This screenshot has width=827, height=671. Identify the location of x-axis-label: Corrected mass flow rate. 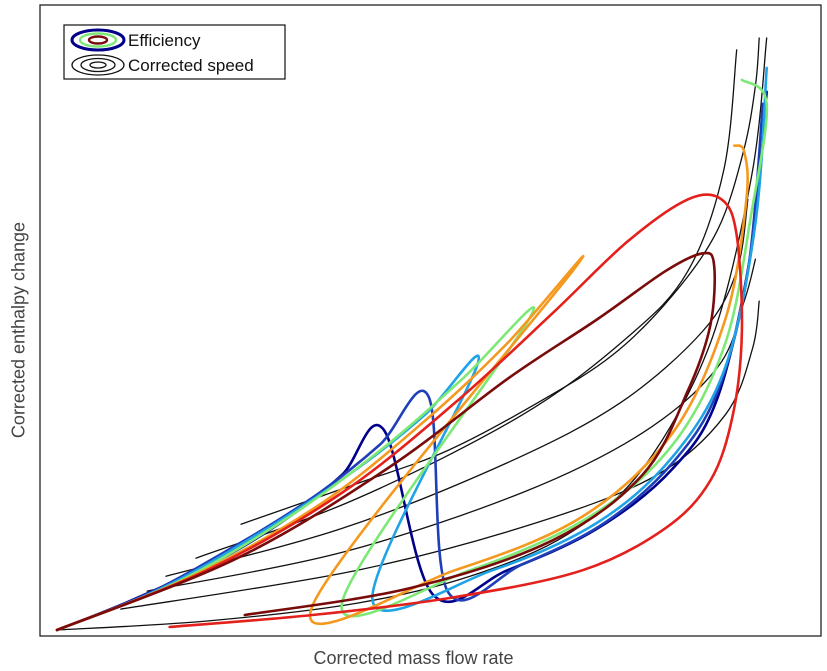
(413, 658).